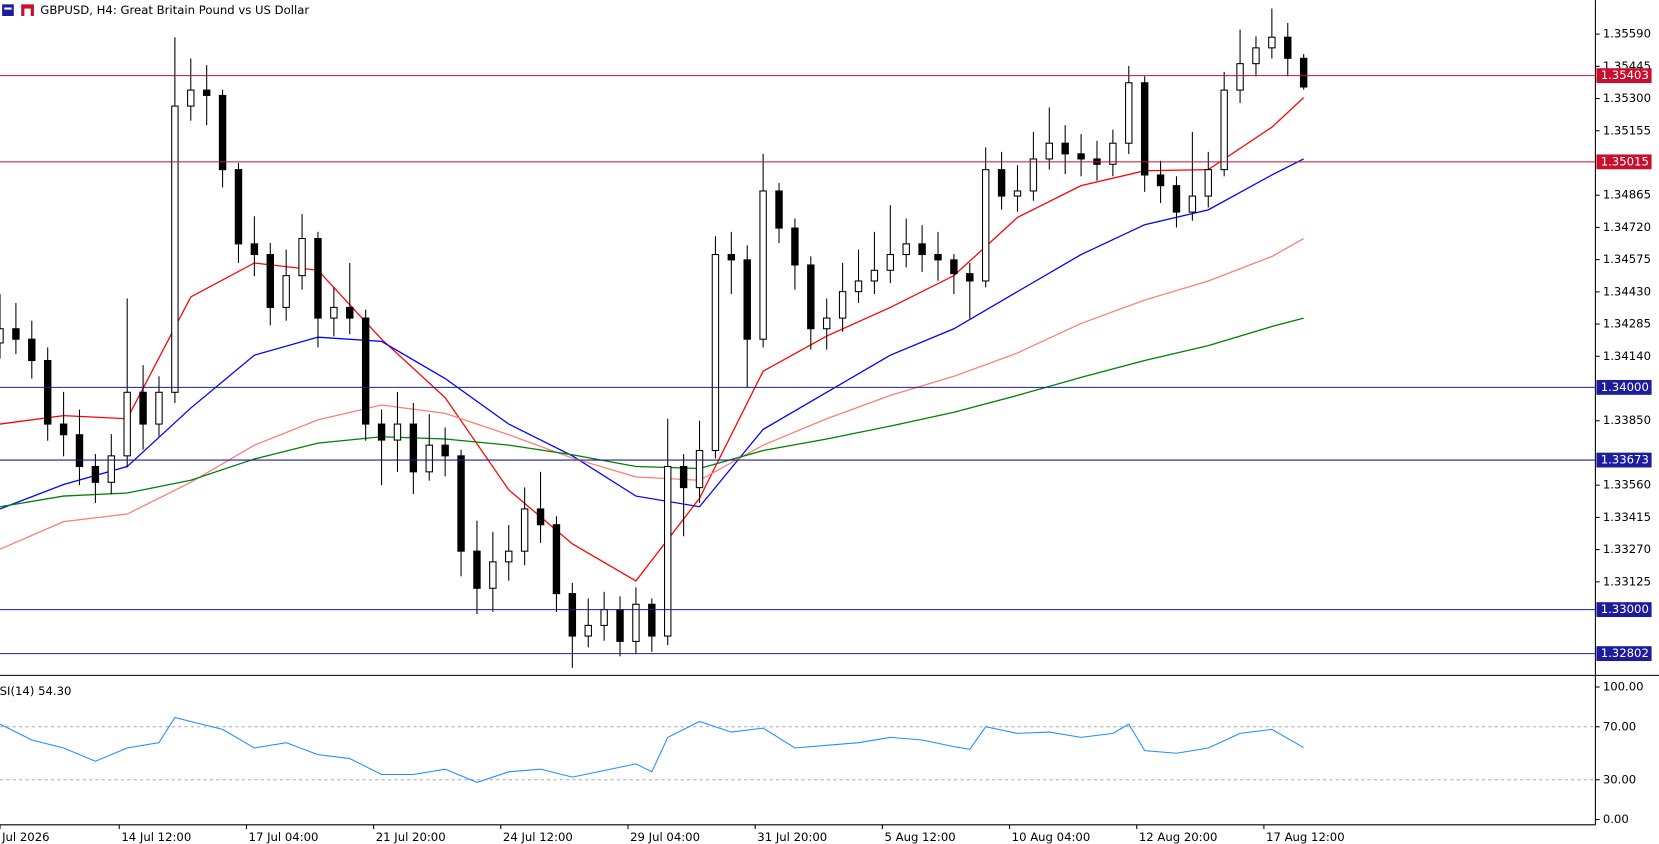 This screenshot has width=1659, height=844. I want to click on y-tick-label: 1.35300, so click(1627, 98).